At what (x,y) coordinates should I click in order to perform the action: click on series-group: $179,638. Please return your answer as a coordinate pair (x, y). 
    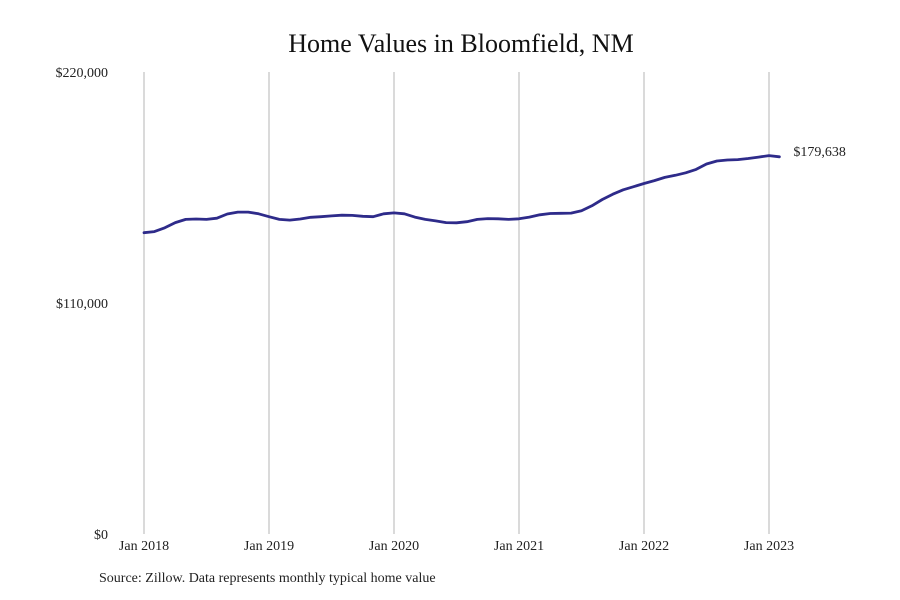
    Looking at the image, I should click on (494, 190).